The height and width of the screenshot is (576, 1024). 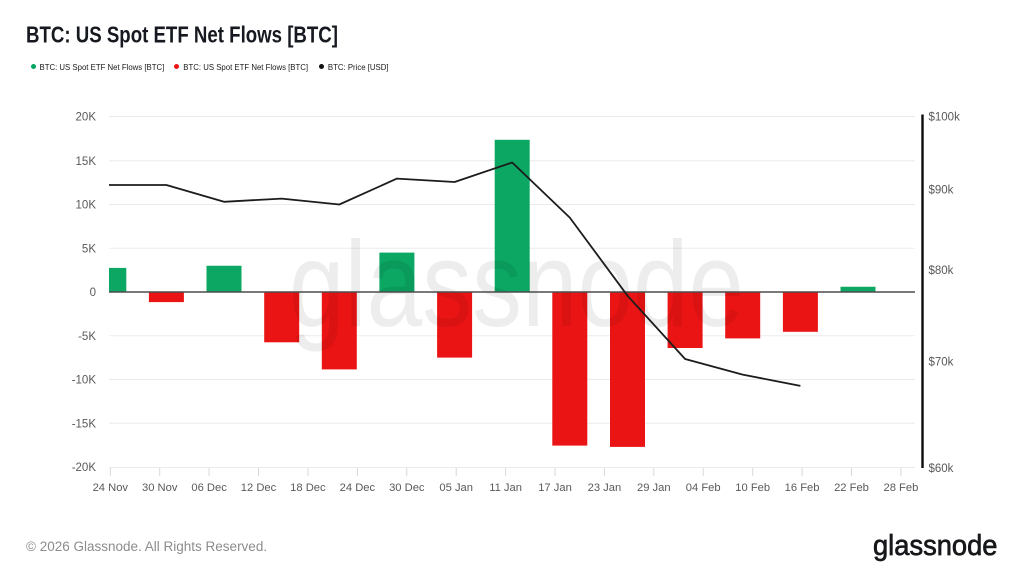 I want to click on svg-text: 17 Jan, so click(x=555, y=488).